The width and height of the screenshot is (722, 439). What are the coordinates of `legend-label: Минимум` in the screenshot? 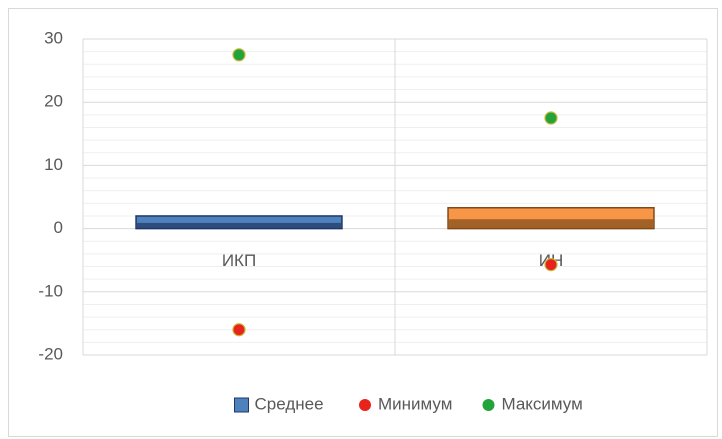 It's located at (415, 403).